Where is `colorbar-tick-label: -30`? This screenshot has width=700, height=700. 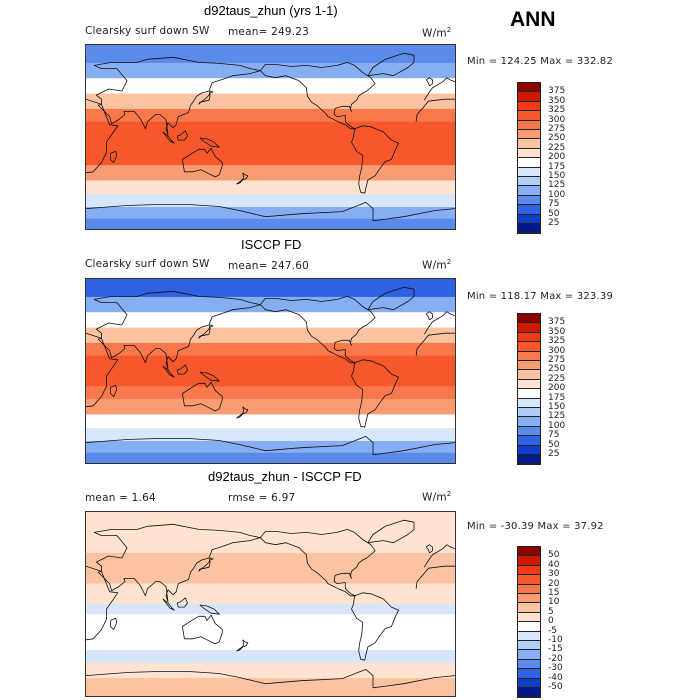 colorbar-tick-label: -30 is located at coordinates (555, 668).